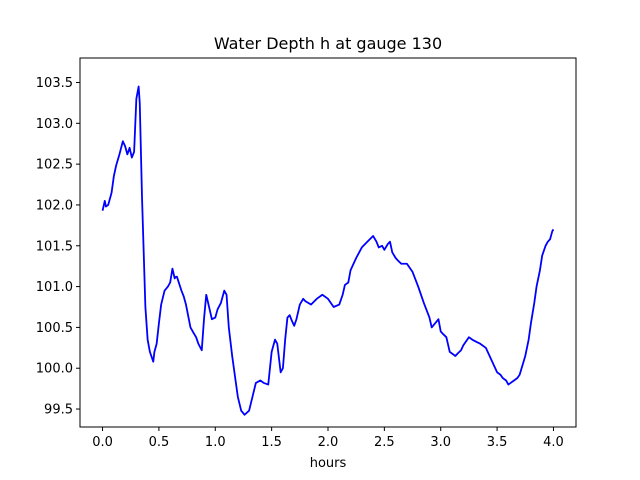 The width and height of the screenshot is (640, 480). I want to click on x-axis-label: hours, so click(328, 463).